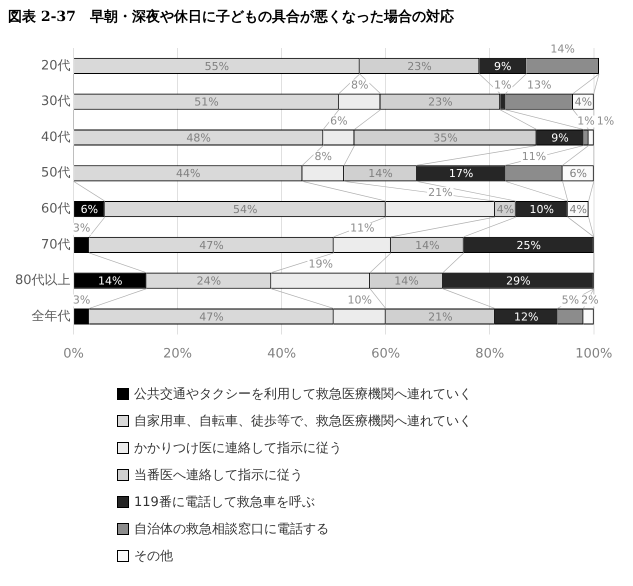 The width and height of the screenshot is (633, 586). Describe the element at coordinates (42, 280) in the screenshot. I see `y-tick-label: 80代以上` at that location.